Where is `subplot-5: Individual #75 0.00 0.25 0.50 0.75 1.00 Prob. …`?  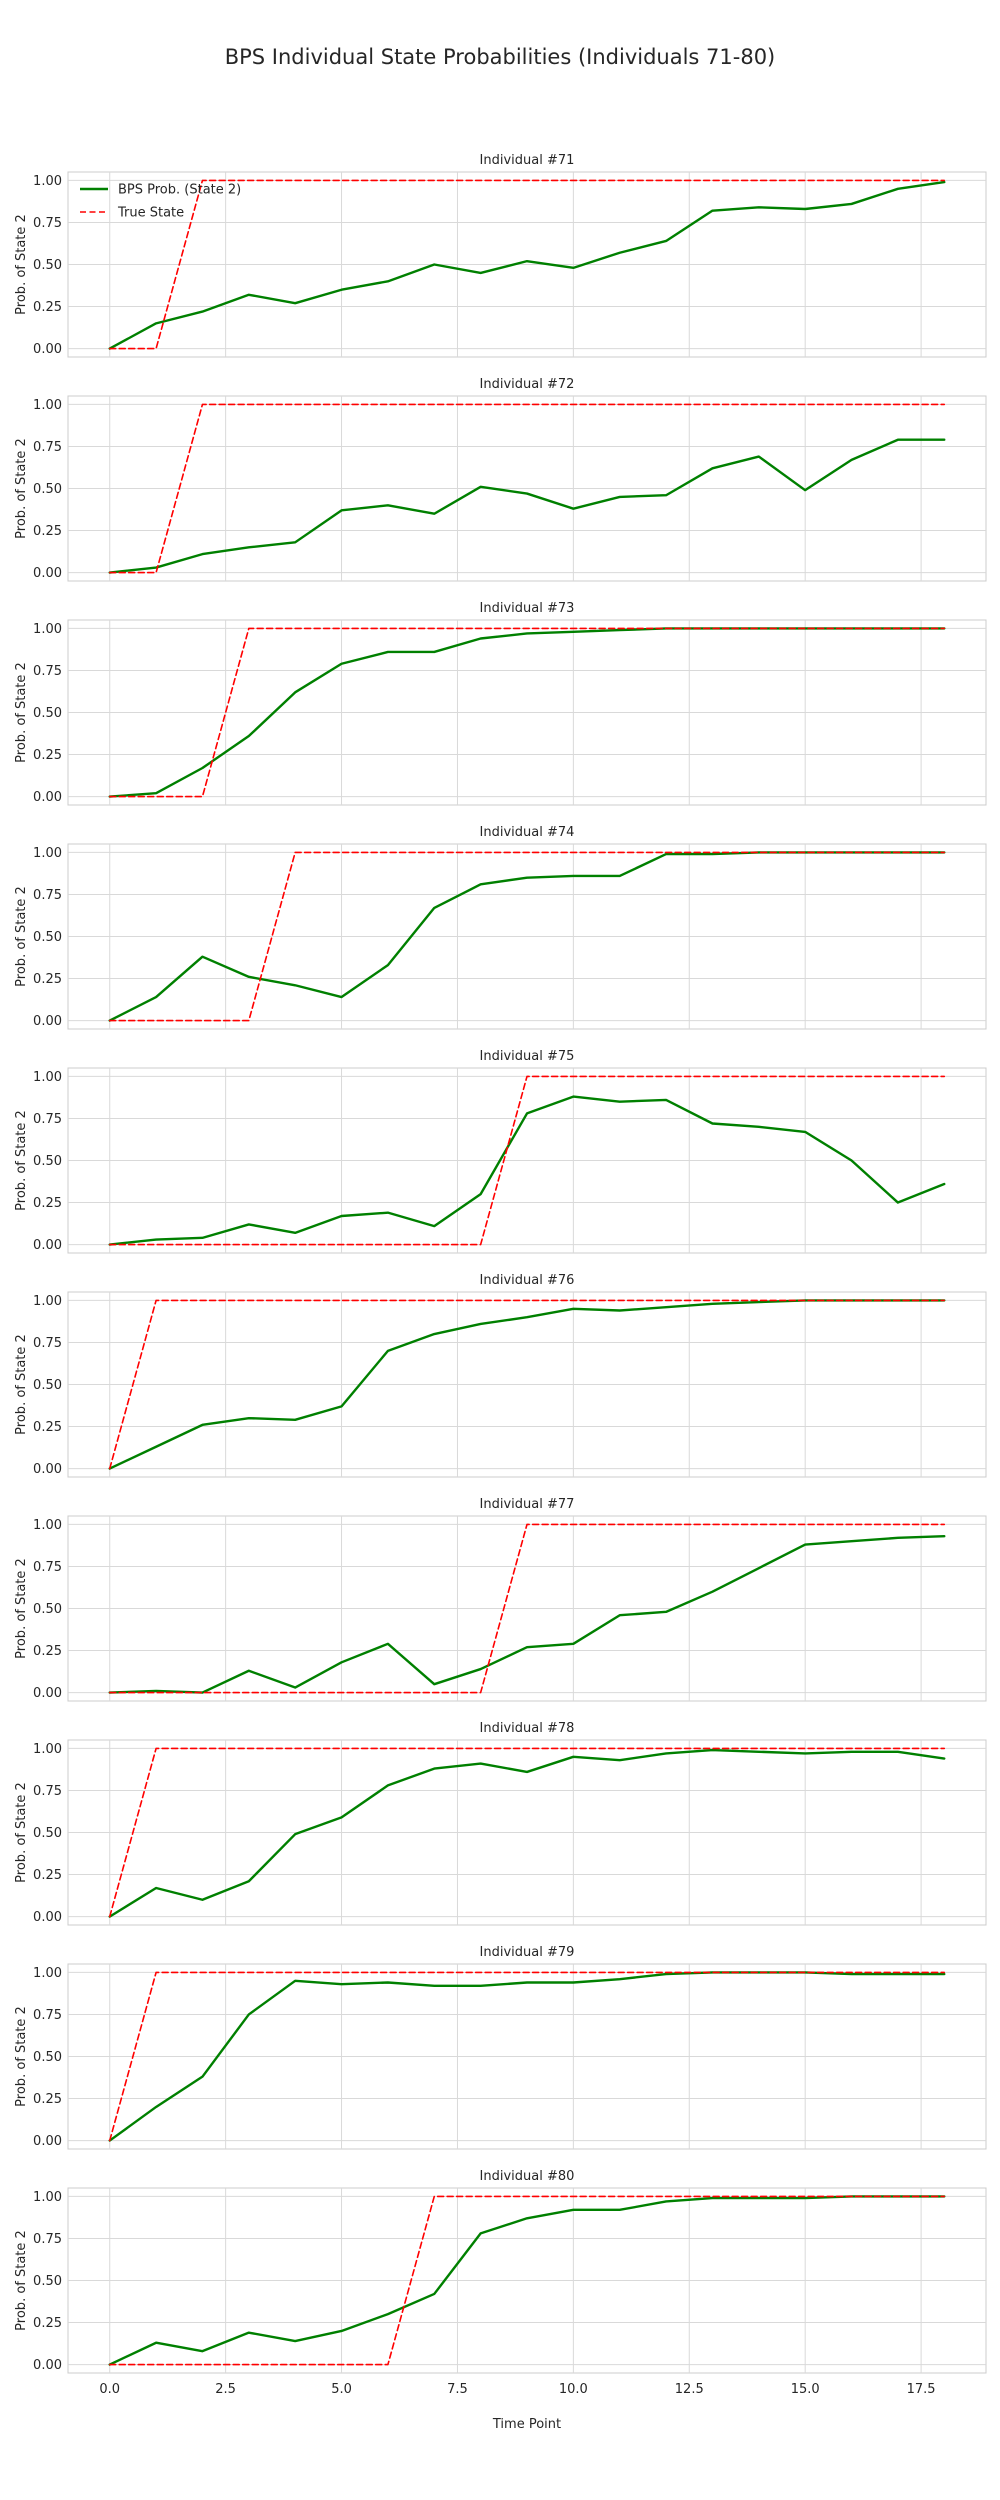 subplot-5: Individual #75 0.00 0.25 0.50 0.75 1.00 Prob. … is located at coordinates (500, 1151).